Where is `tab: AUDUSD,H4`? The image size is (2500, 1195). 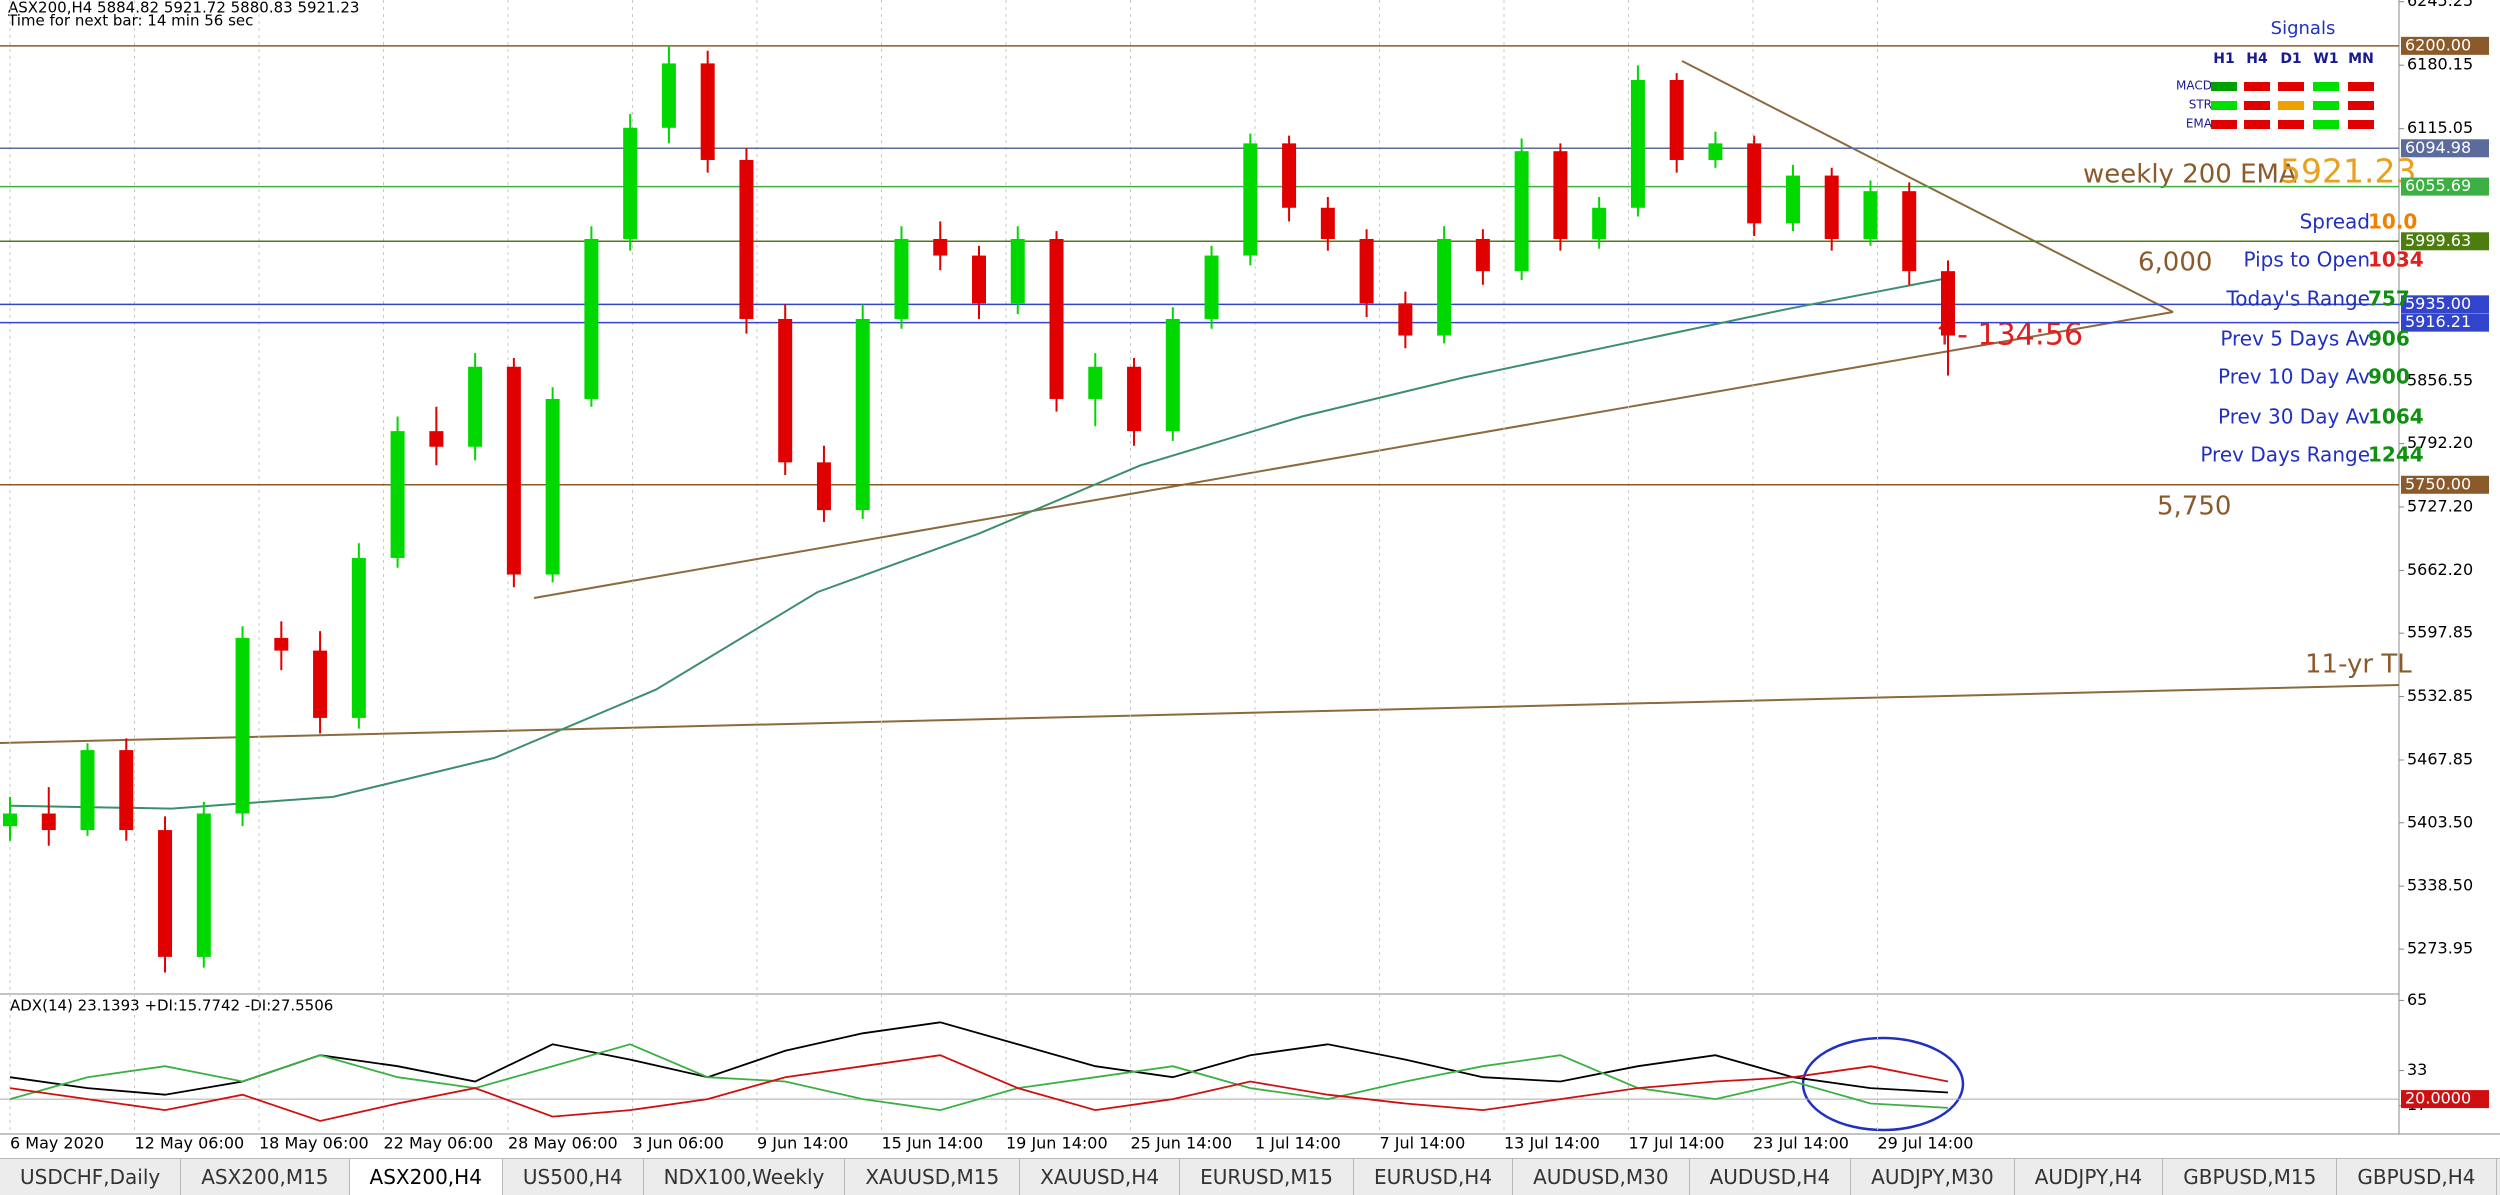
tab: AUDUSD,H4 is located at coordinates (1771, 1177).